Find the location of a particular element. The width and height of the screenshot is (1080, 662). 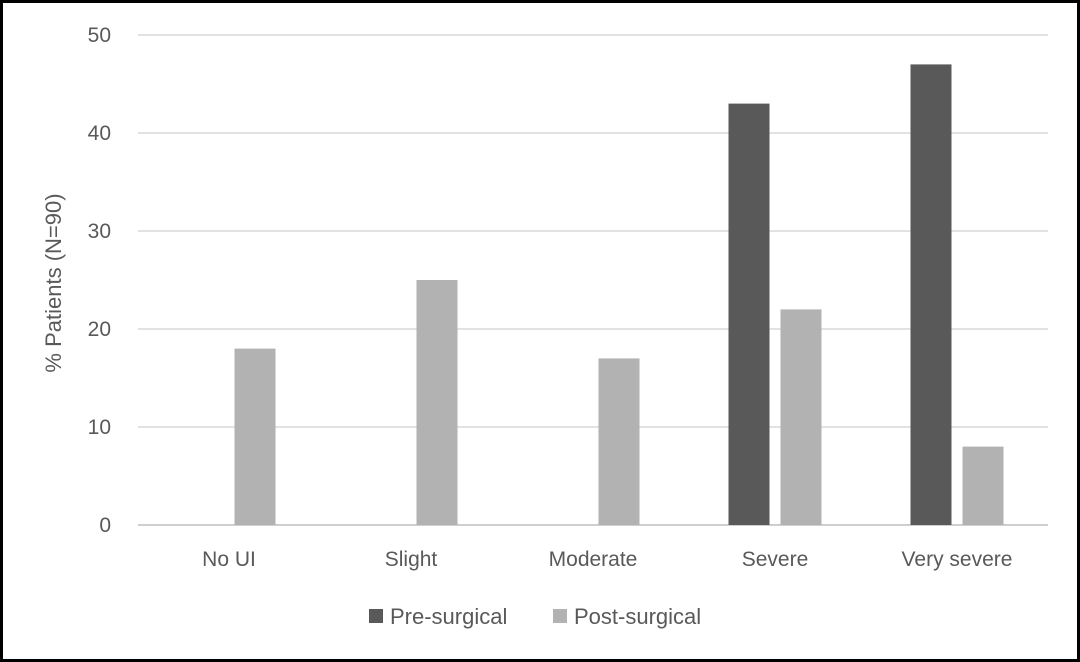

x-tick-label: Severe is located at coordinates (775, 559).